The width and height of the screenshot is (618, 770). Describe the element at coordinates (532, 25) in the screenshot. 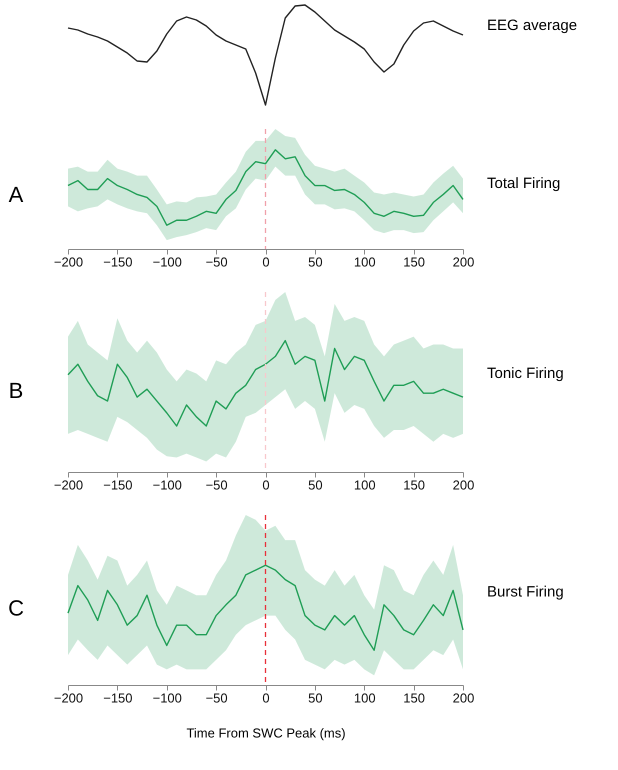

I see `text: EEG average` at that location.